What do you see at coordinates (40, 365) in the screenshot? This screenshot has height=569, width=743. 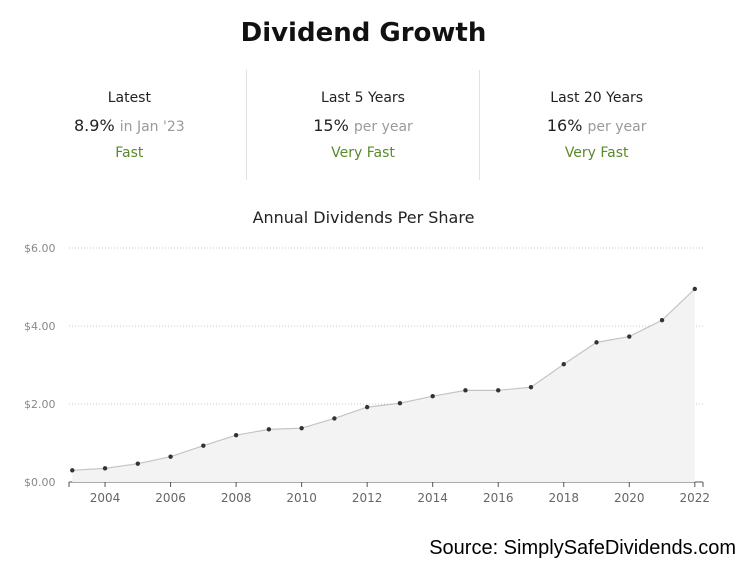 I see `y-axis-ticks: $0.00 $2.00 $4.00 $6.00` at bounding box center [40, 365].